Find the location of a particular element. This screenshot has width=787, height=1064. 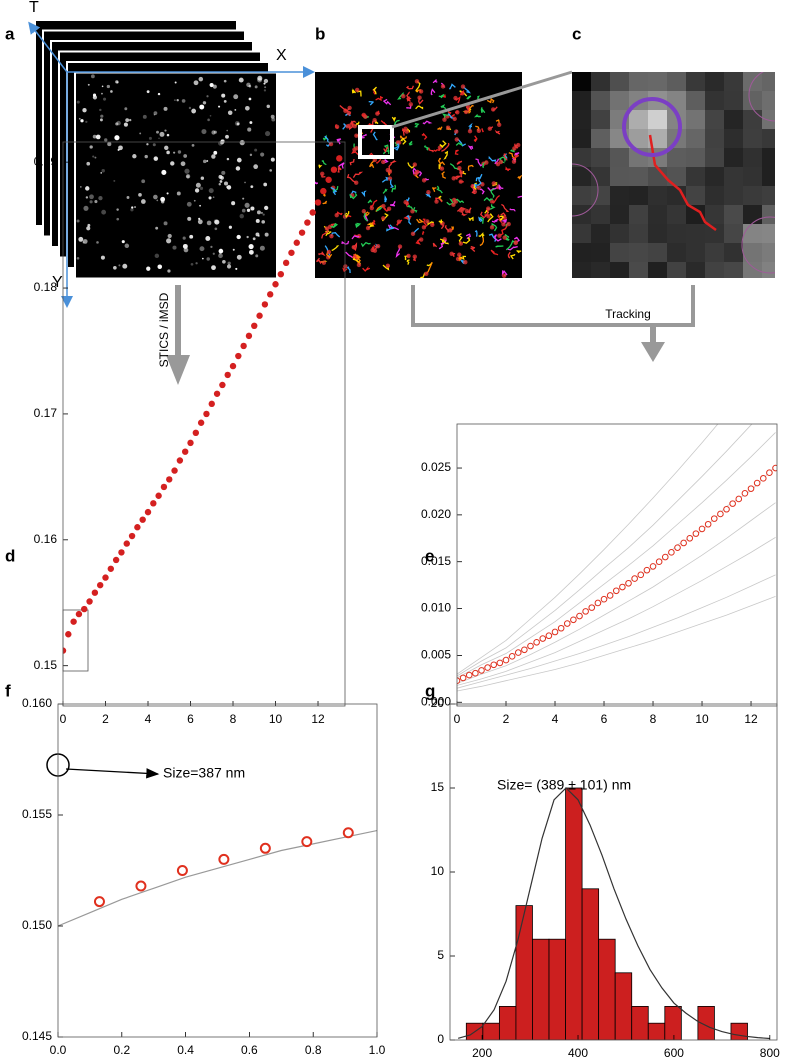

x-tick-label: 10 is located at coordinates (276, 719).